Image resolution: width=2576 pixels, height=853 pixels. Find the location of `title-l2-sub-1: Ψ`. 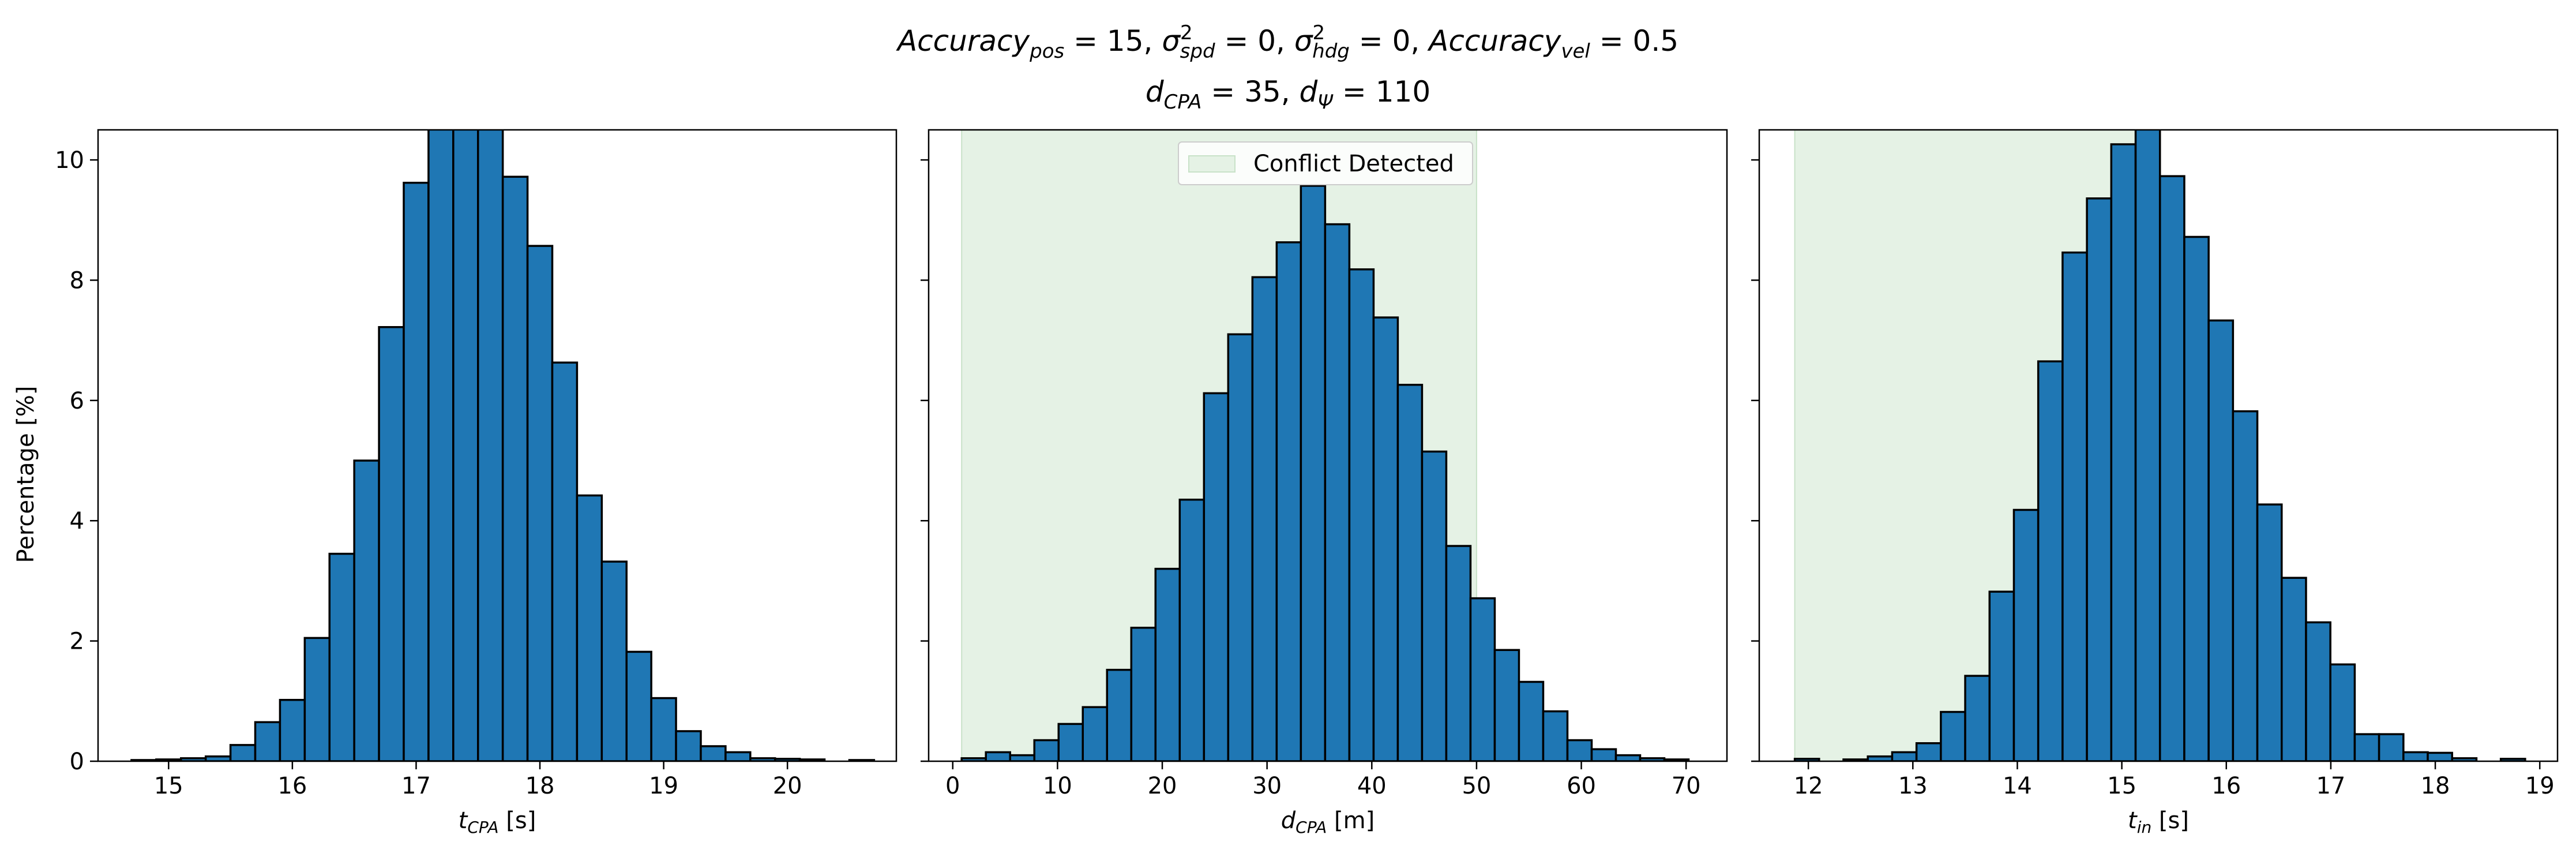

title-l2-sub-1: Ψ is located at coordinates (1326, 102).